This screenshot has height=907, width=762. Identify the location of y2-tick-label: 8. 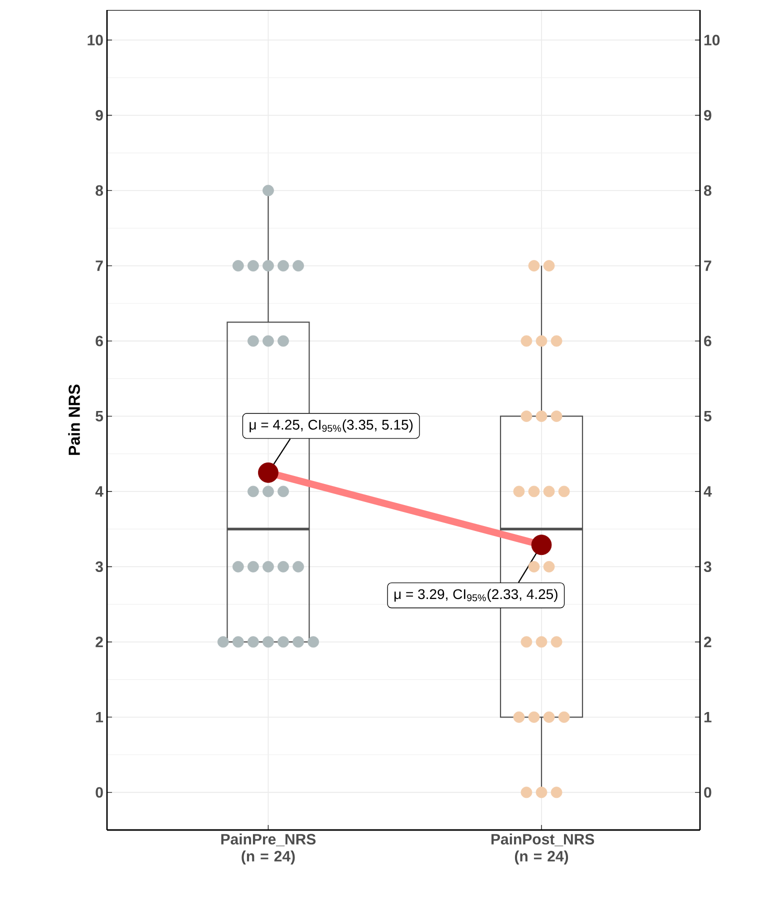
(708, 190).